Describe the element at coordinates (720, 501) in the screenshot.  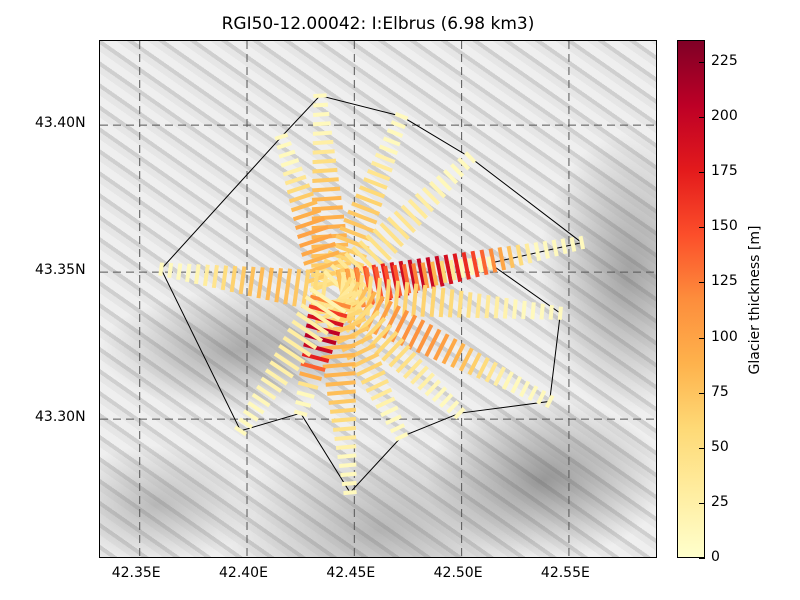
I see `colorbar-tick-label: 25` at that location.